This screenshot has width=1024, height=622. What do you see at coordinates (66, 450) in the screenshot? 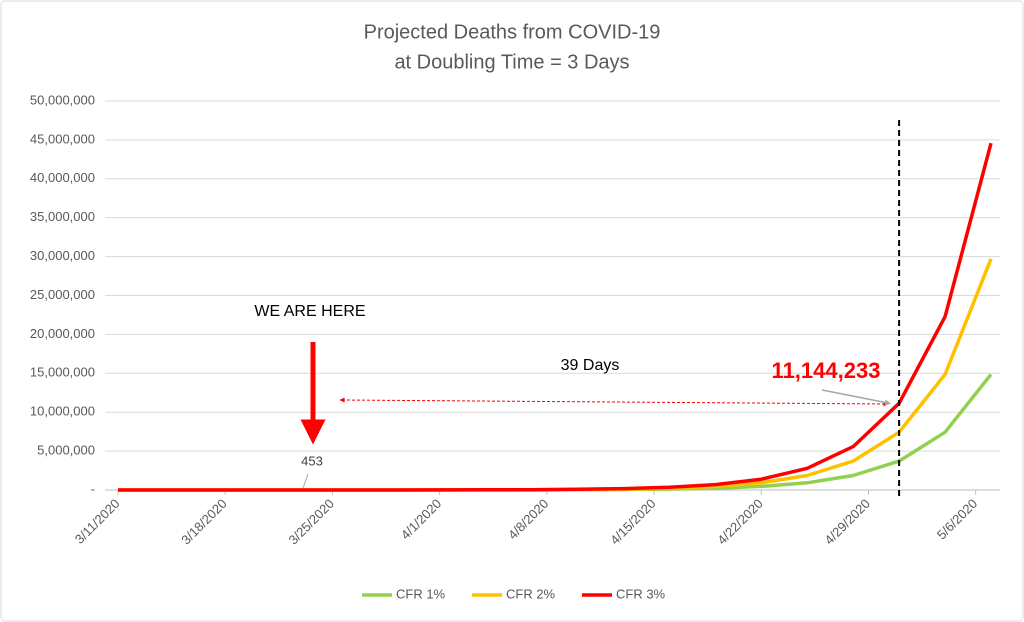
I see `y-tick-label: 5,000,000` at bounding box center [66, 450].